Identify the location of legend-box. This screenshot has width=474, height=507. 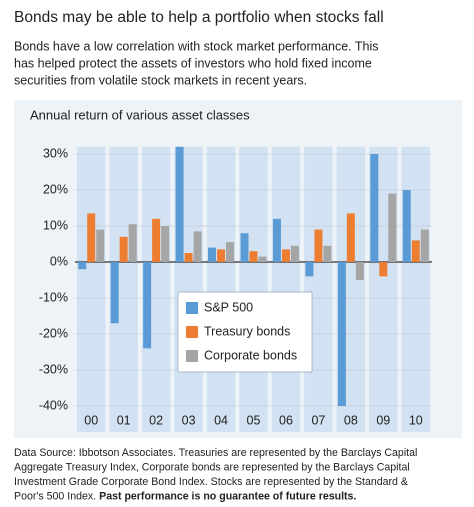
(245, 332).